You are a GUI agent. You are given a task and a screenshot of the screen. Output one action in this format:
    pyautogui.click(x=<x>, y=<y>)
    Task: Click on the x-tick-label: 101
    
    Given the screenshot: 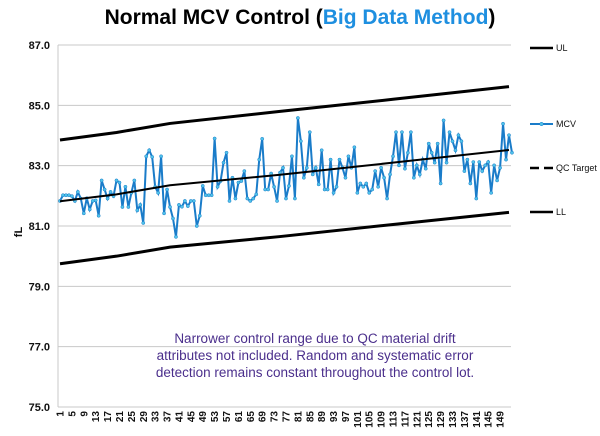 What is the action you would take?
    pyautogui.click(x=358, y=419)
    